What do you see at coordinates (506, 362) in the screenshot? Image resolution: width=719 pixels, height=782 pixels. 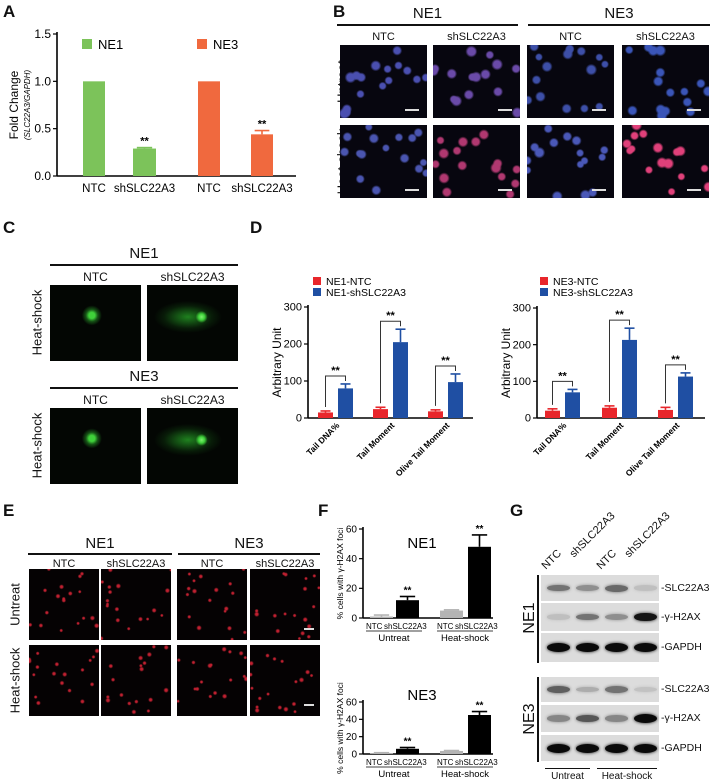 I see `y-axis-label: Arbitrary Unit` at bounding box center [506, 362].